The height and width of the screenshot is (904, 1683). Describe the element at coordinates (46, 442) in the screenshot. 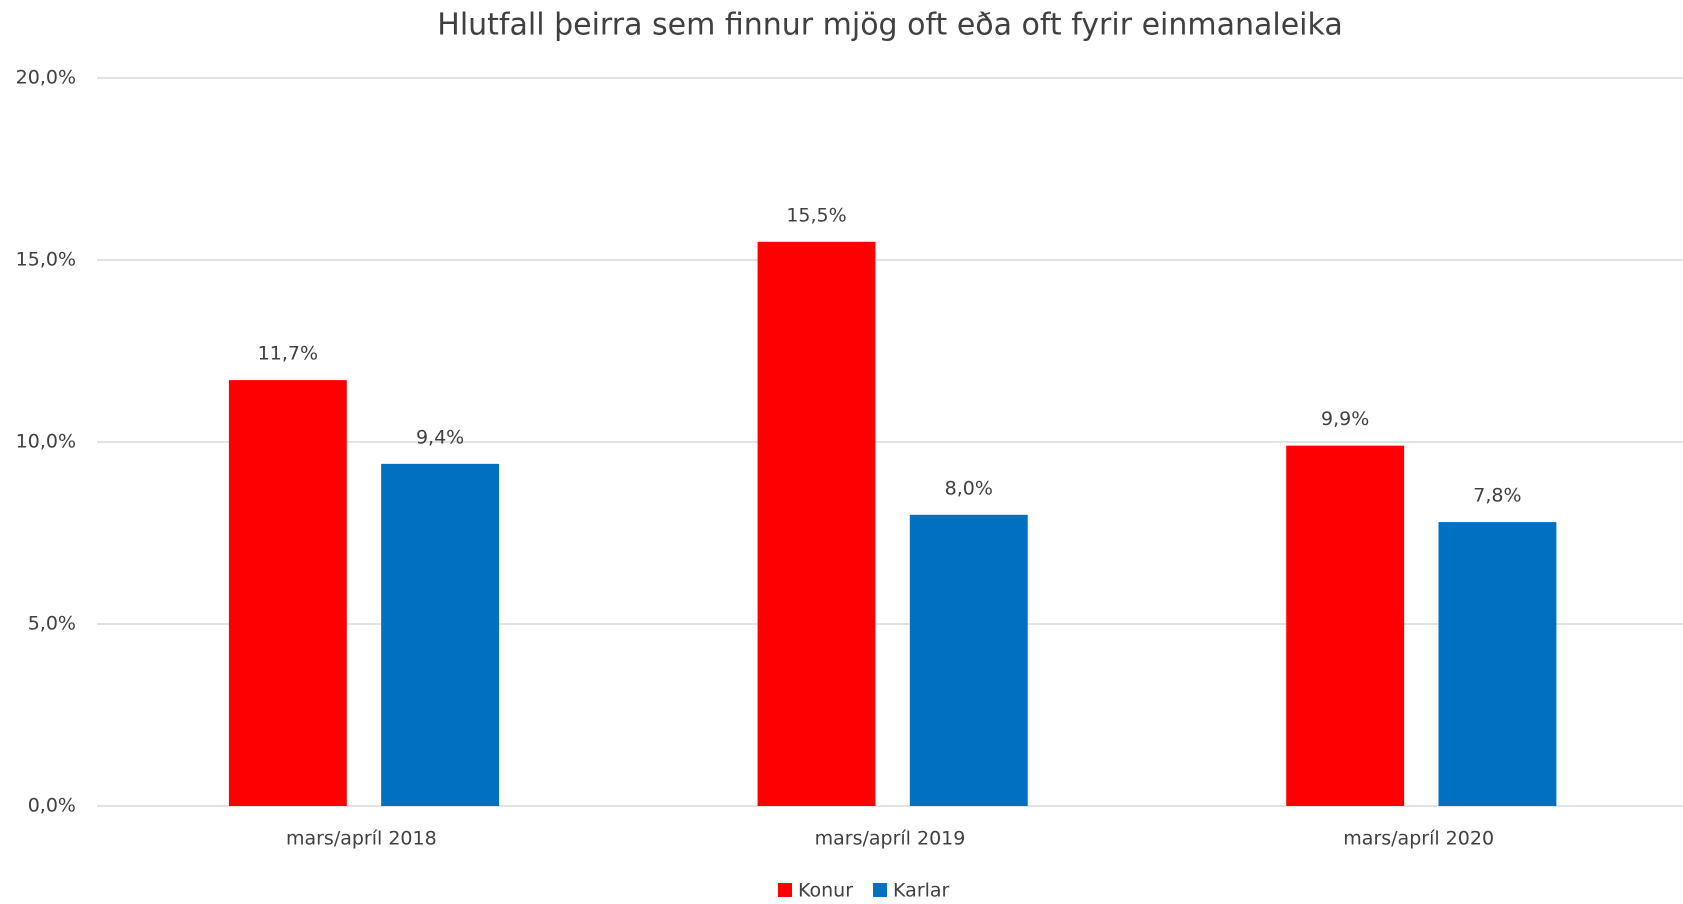

I see `y-tick-label: 10,0%` at that location.